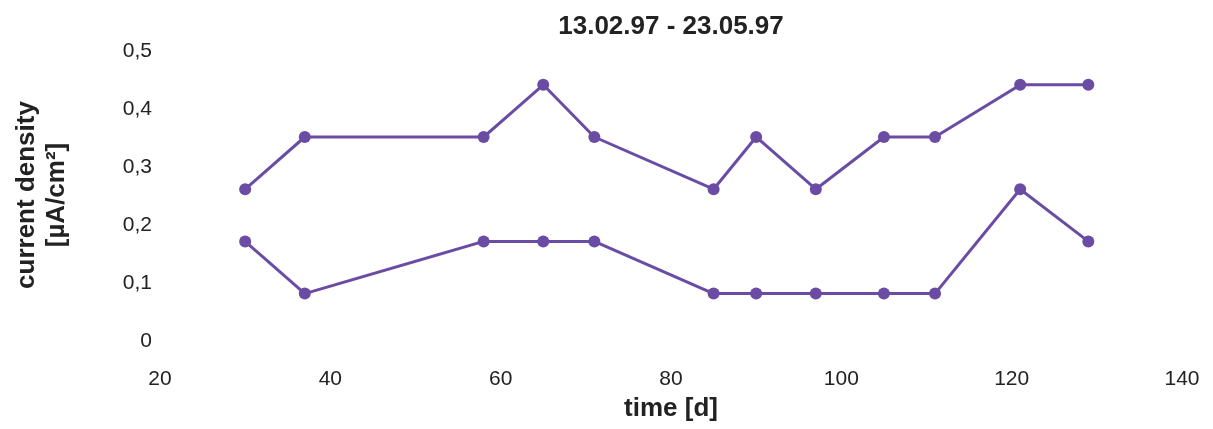 The height and width of the screenshot is (429, 1213). What do you see at coordinates (671, 25) in the screenshot?
I see `chart-title: 13.02.97 - 23.05.97` at bounding box center [671, 25].